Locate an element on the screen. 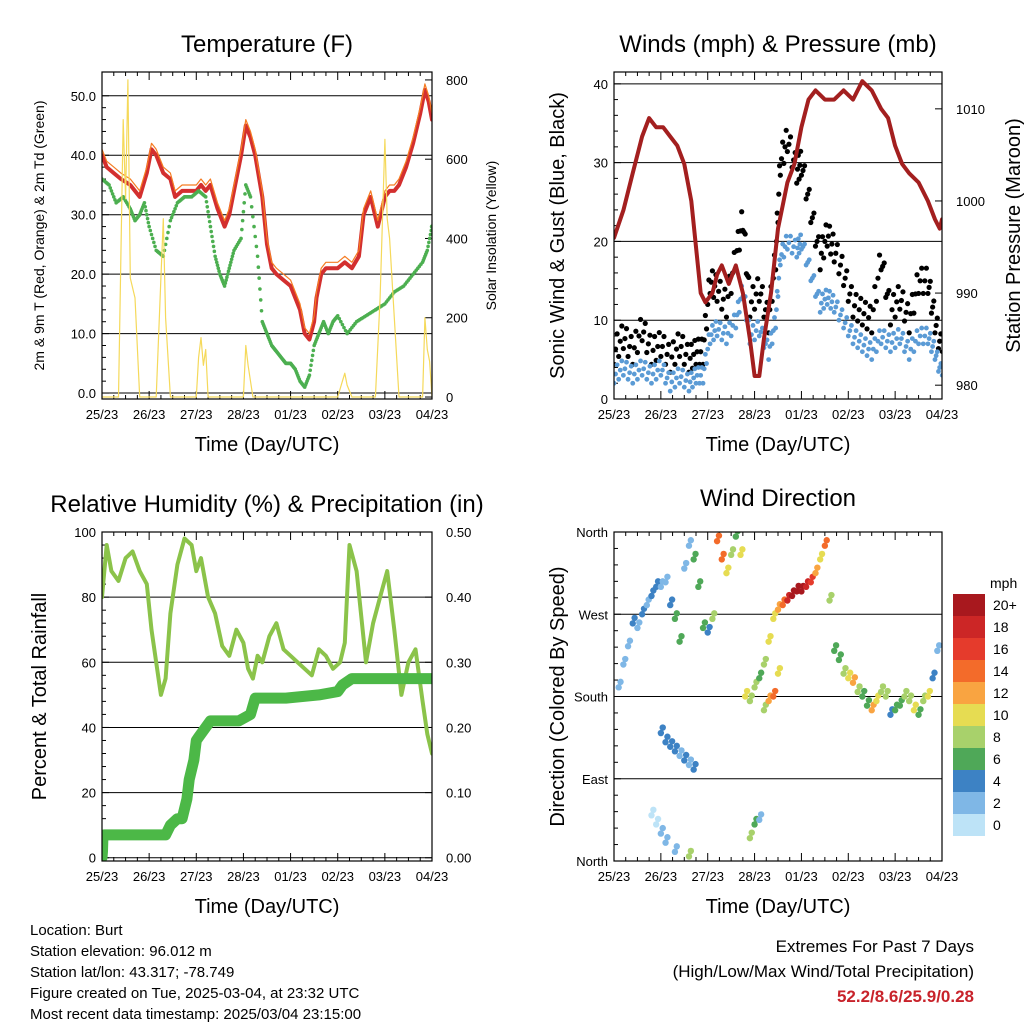 This screenshot has height=1025, width=1024. direction-ytick-label: East is located at coordinates (595, 779).